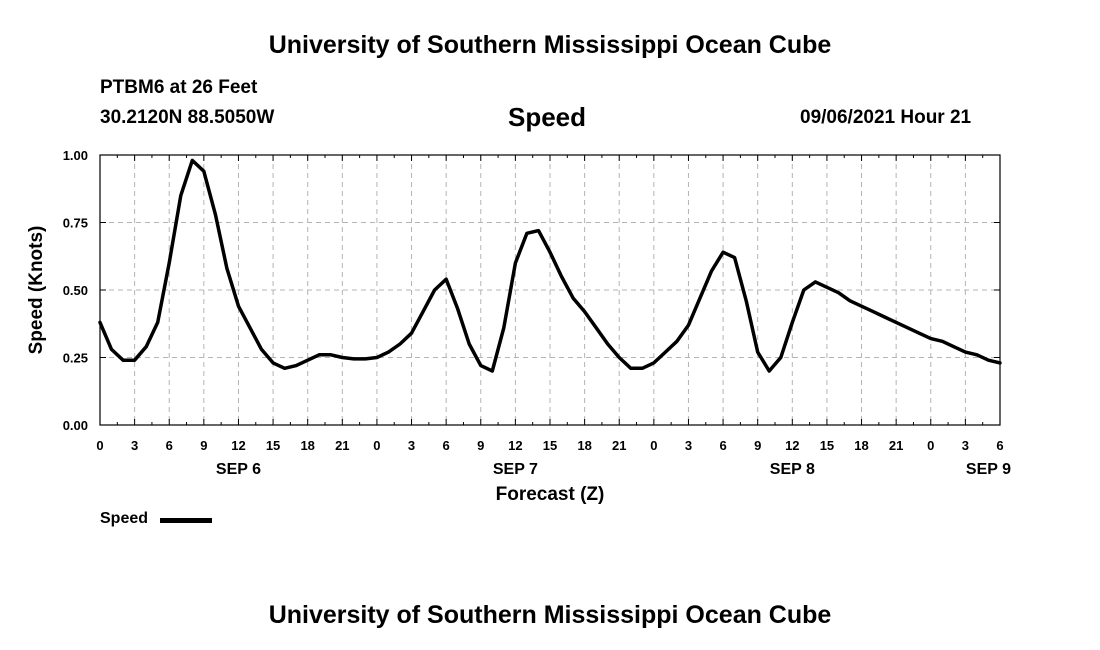 This screenshot has height=650, width=1100. Describe the element at coordinates (186, 520) in the screenshot. I see `legend-line-swatch` at that location.